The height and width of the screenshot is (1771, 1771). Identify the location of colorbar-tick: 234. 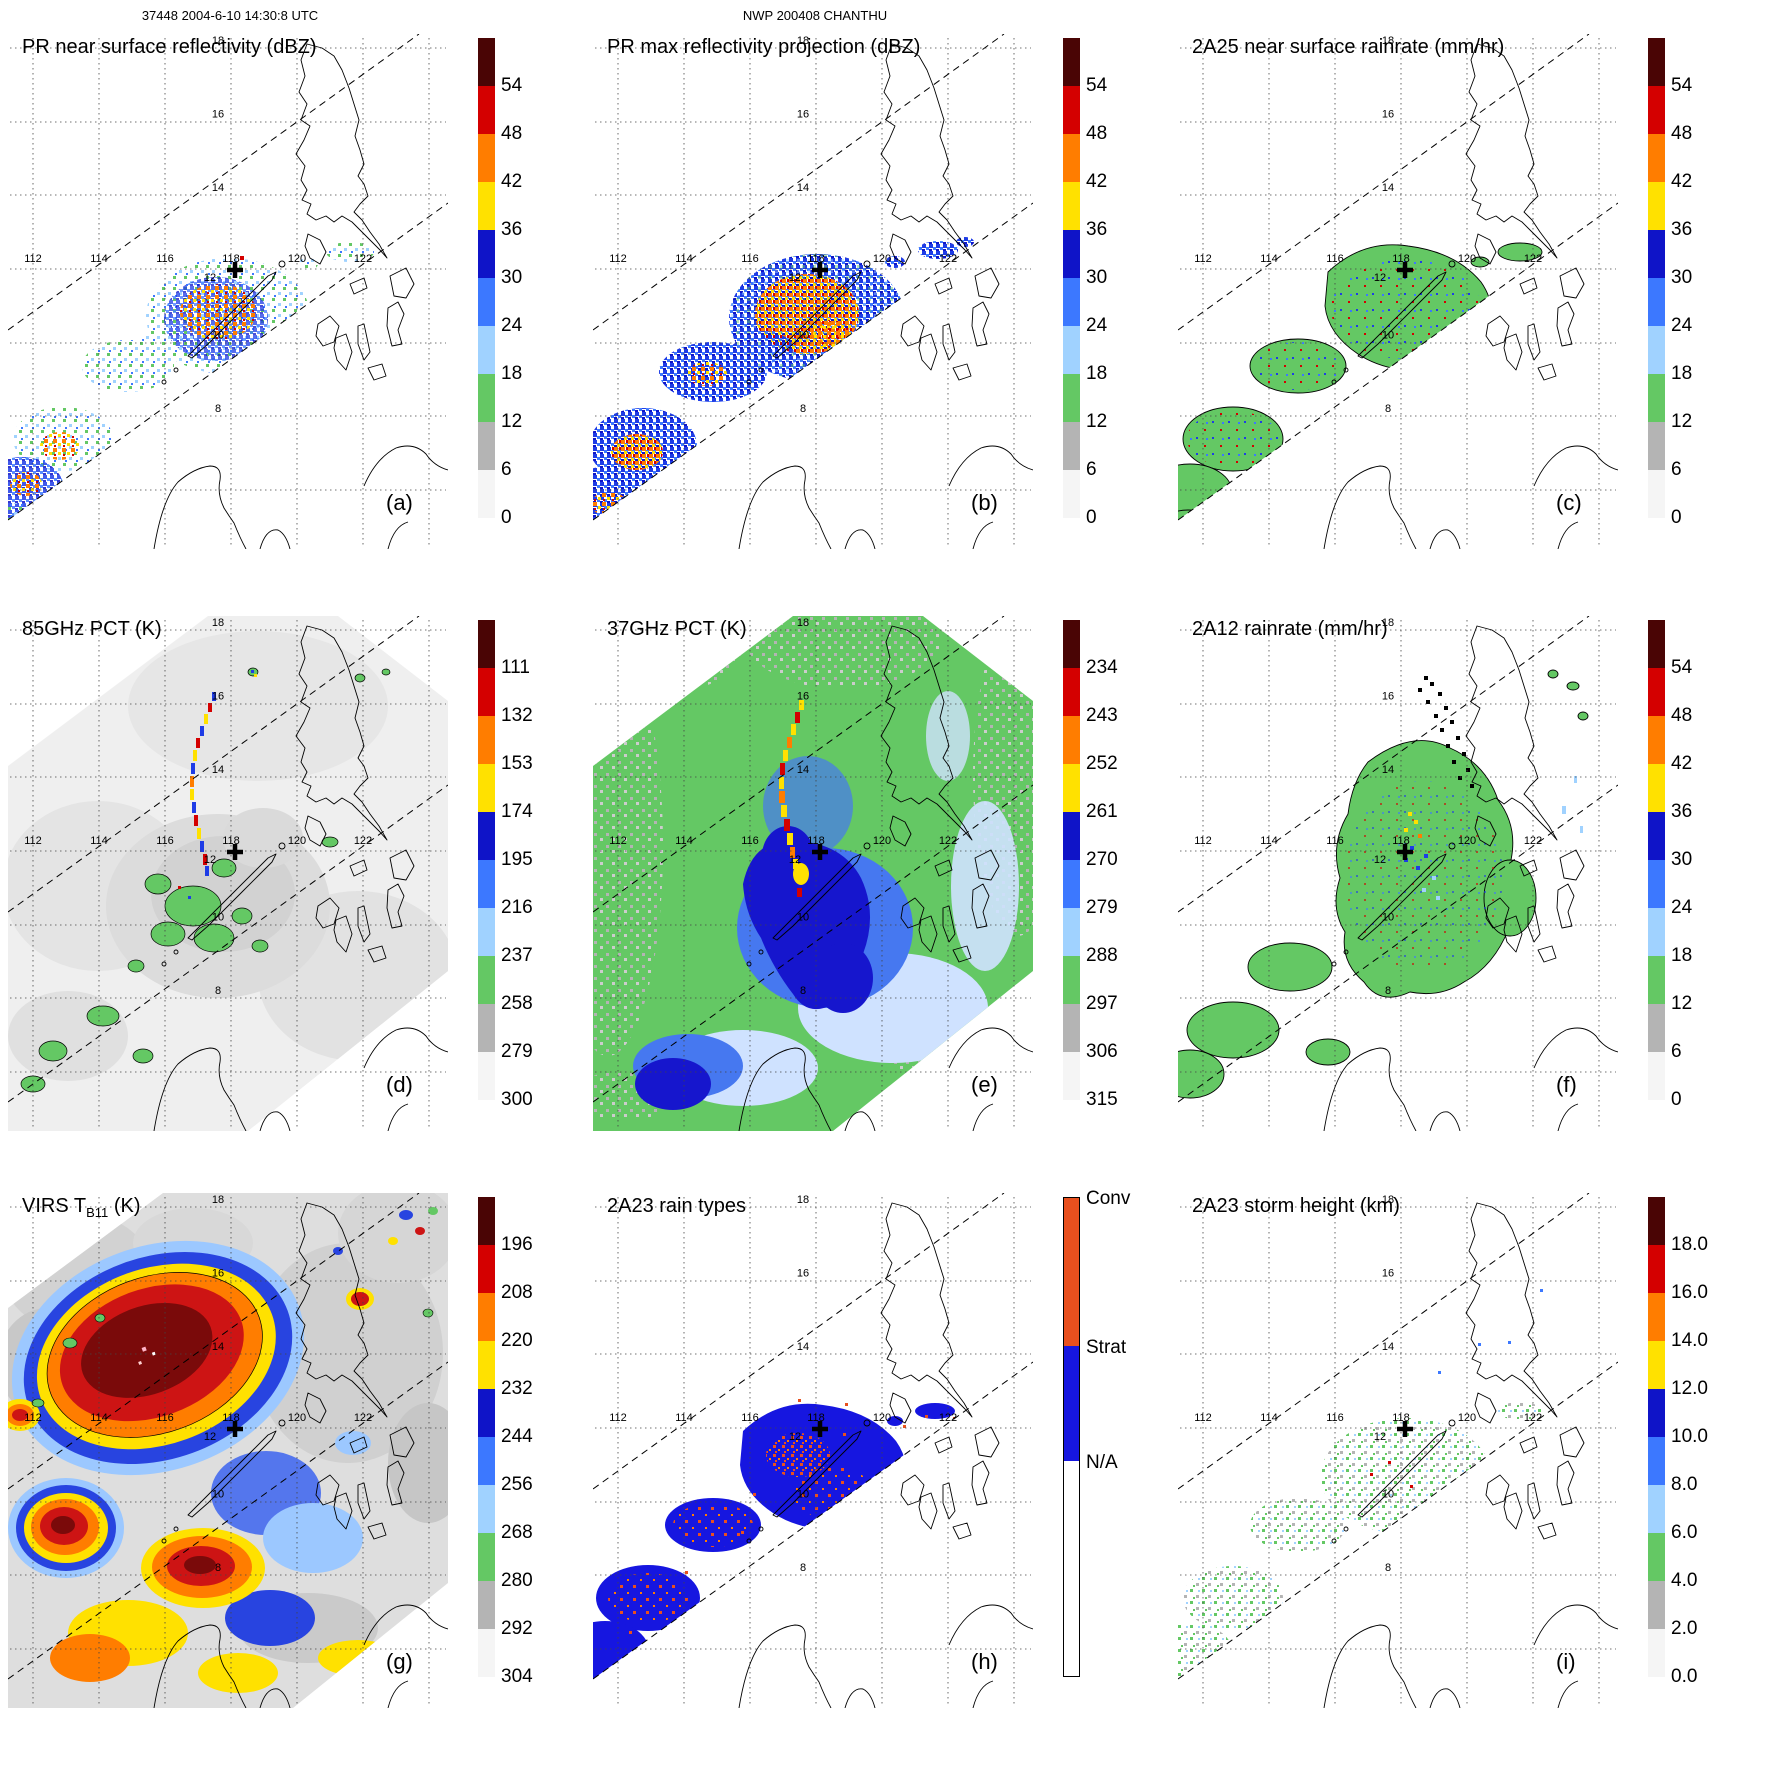
(1102, 667).